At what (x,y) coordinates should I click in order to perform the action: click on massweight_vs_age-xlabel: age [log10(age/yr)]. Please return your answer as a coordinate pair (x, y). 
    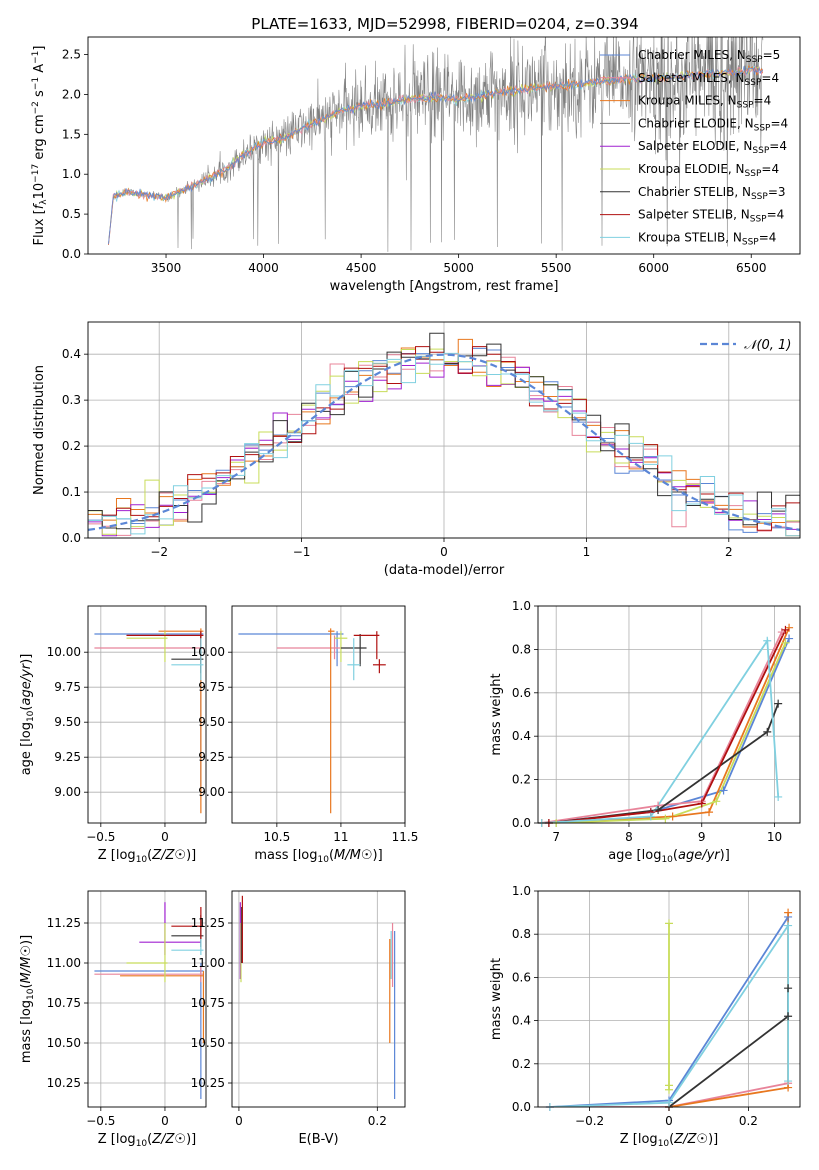
    Looking at the image, I should click on (669, 856).